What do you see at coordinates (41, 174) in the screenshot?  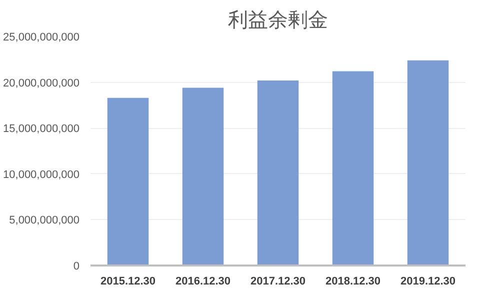 I see `y-tick-label: 10,000,000,000` at bounding box center [41, 174].